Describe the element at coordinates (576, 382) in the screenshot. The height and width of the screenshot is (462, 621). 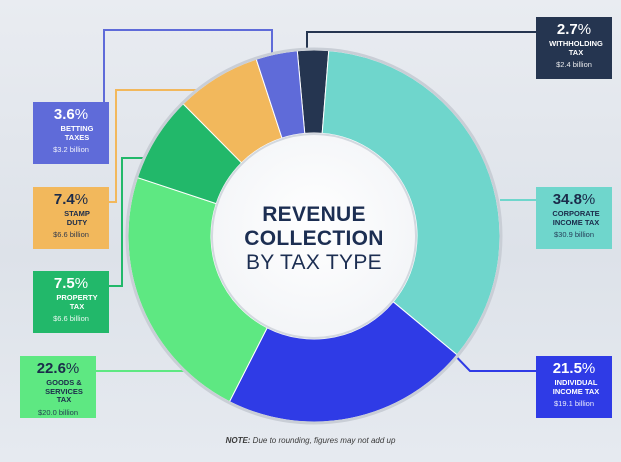
I see `callout-name-line-1: INDIVIDUAL` at that location.